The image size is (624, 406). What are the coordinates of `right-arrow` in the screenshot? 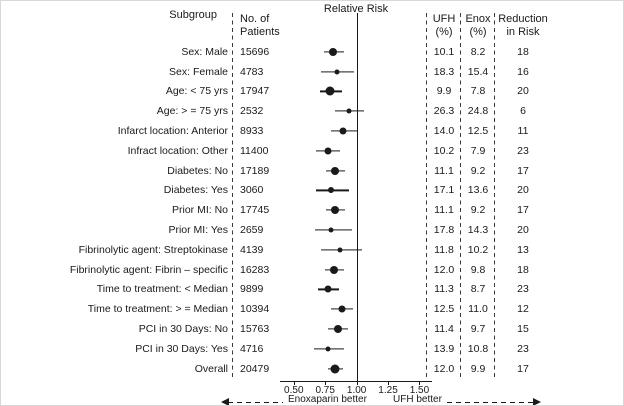 It's located at (494, 401).